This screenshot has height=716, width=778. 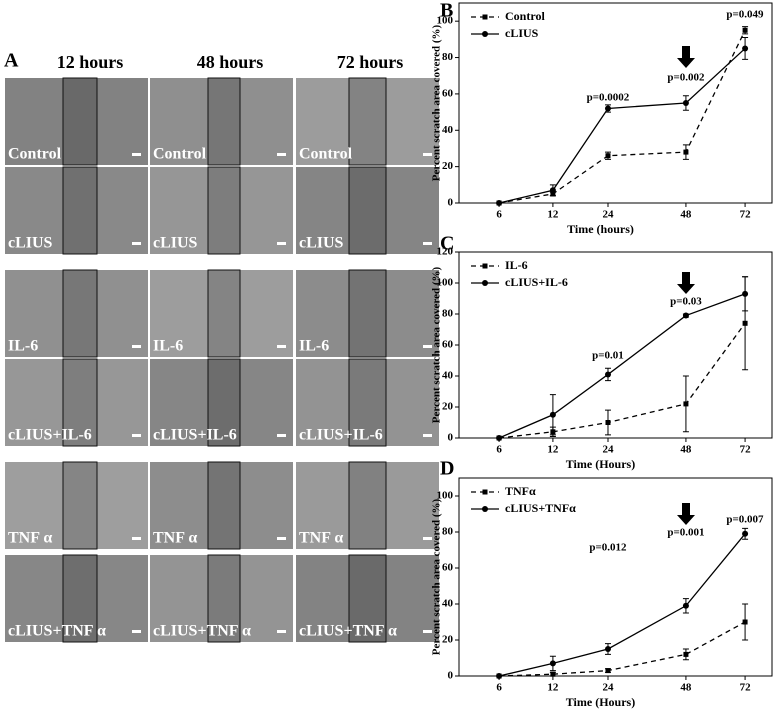 I want to click on panel-label: C, so click(x=447, y=244).